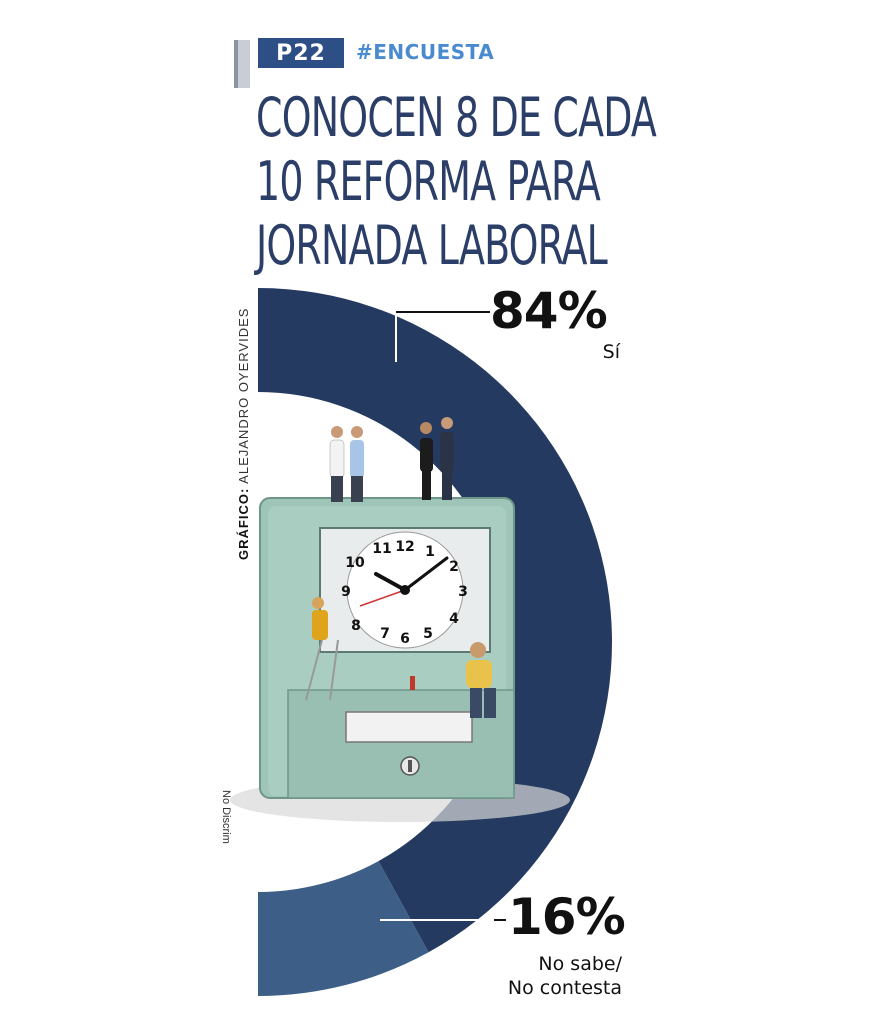 This screenshot has height=1028, width=870. Describe the element at coordinates (580, 964) in the screenshot. I see `slice-label-no-line1: No sabe/` at that location.